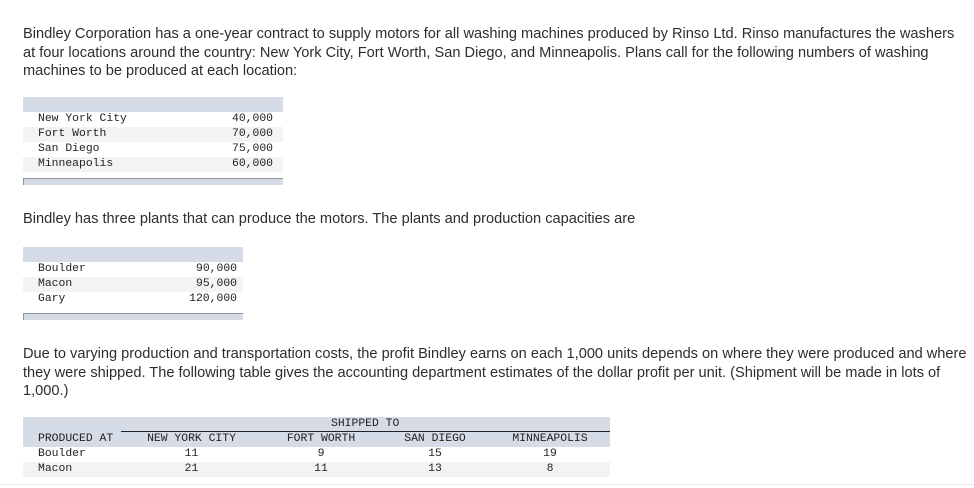 The image size is (974, 488). I want to click on column-header: NEW YORK CITY, so click(191, 439).